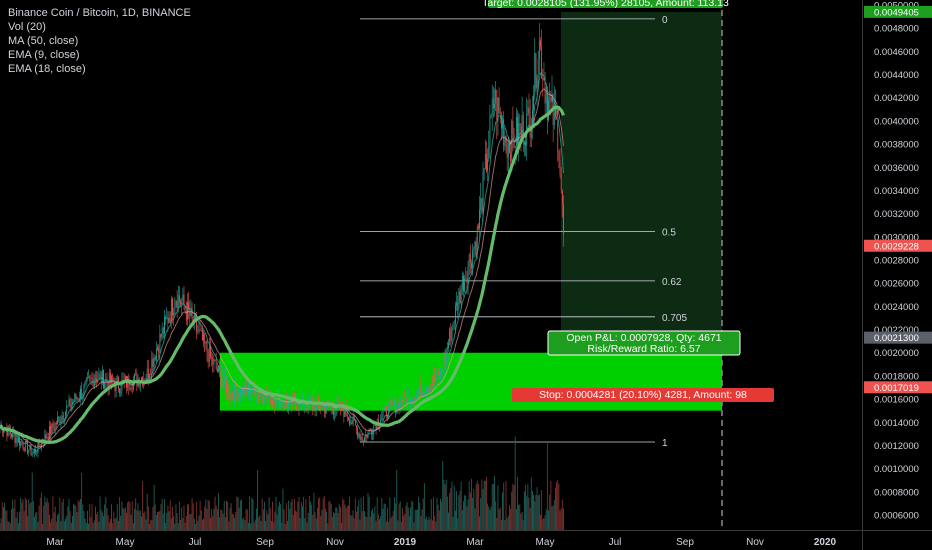  I want to click on price-tick: 0.0020000, so click(896, 353).